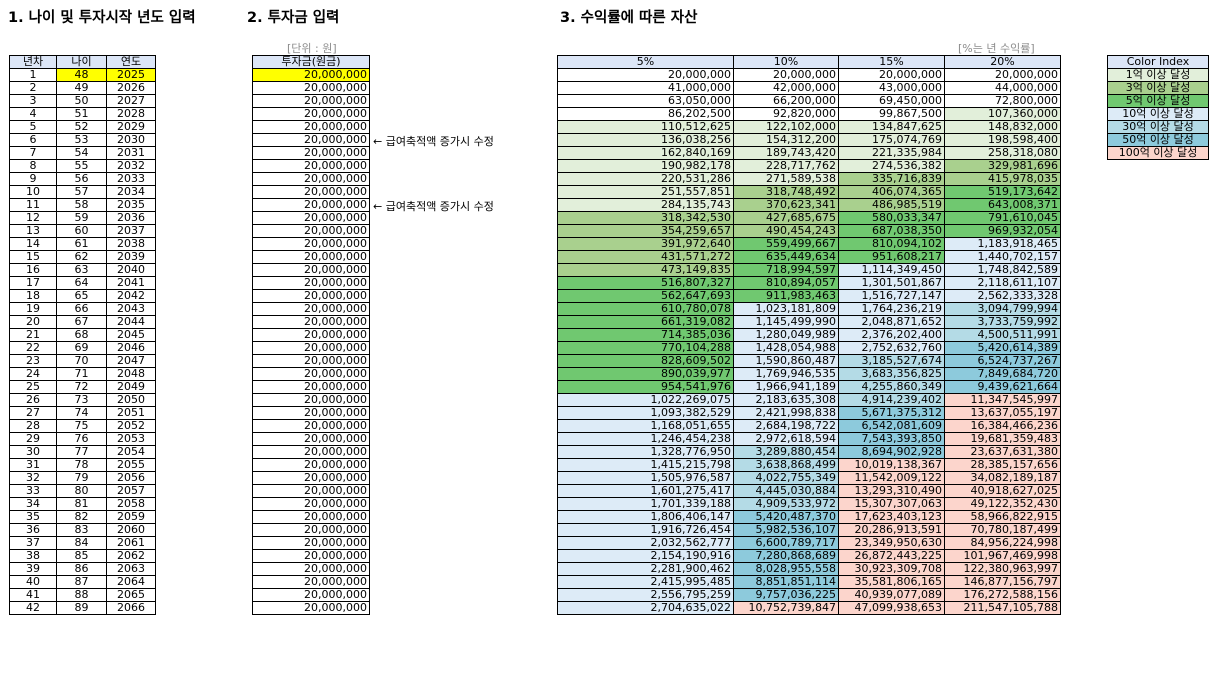  I want to click on age-cell: 86, so click(81, 569).